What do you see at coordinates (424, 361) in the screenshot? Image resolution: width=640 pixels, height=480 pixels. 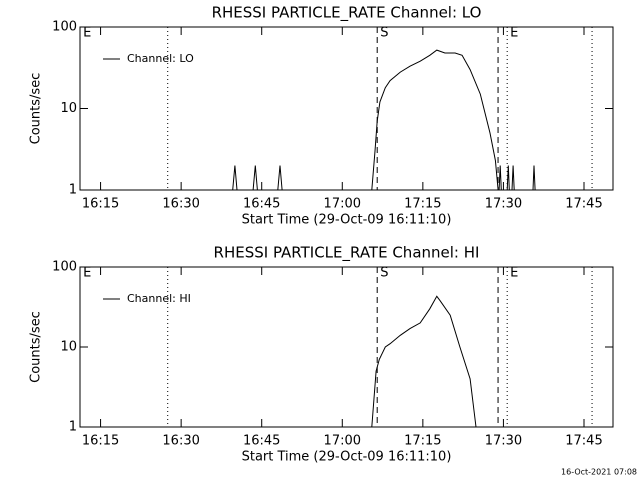 I see `data-line` at bounding box center [424, 361].